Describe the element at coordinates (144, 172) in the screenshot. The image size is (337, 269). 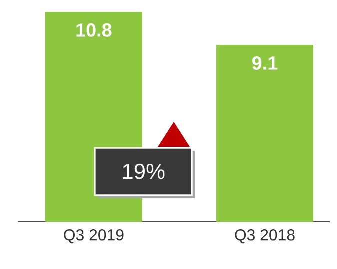
I see `annotation: 19%` at that location.